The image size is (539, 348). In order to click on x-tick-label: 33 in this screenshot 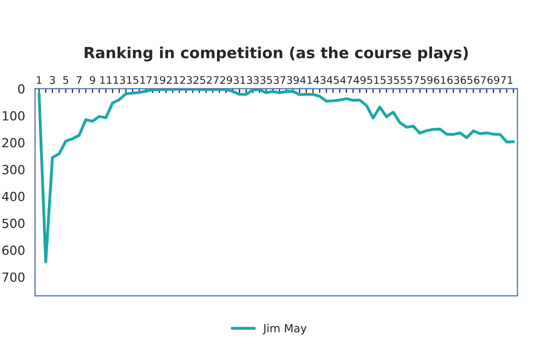, I will do `click(253, 80)`.